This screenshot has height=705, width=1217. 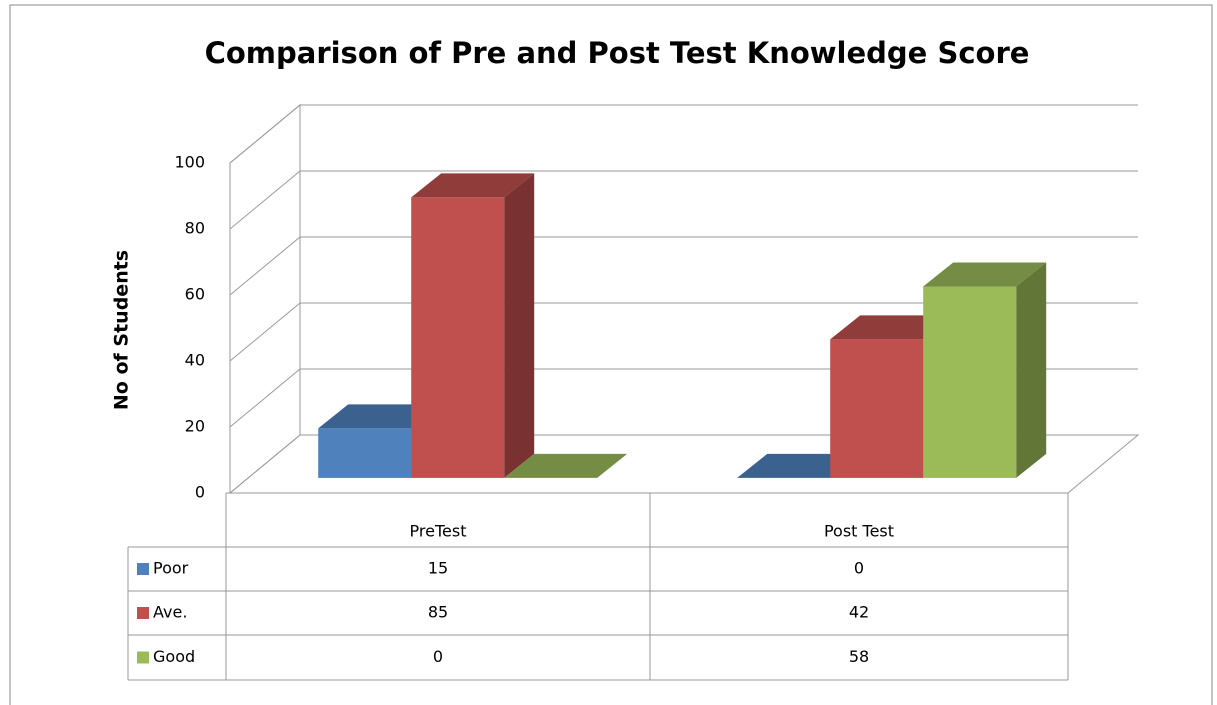 I want to click on legend-label: Good, so click(x=174, y=656).